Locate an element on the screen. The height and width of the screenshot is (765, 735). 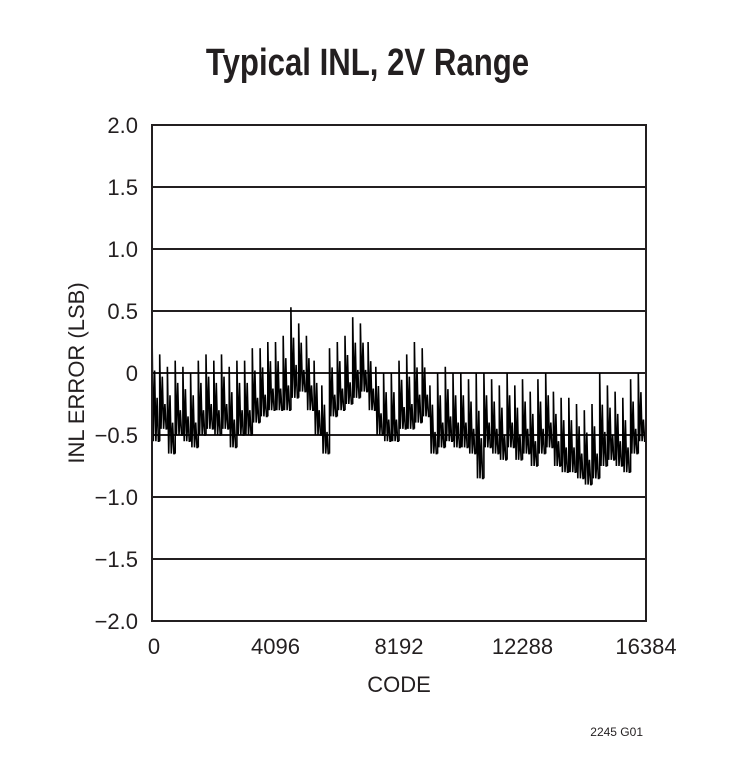
y-axis-label: INL ERROR (LSB) is located at coordinates (76, 372).